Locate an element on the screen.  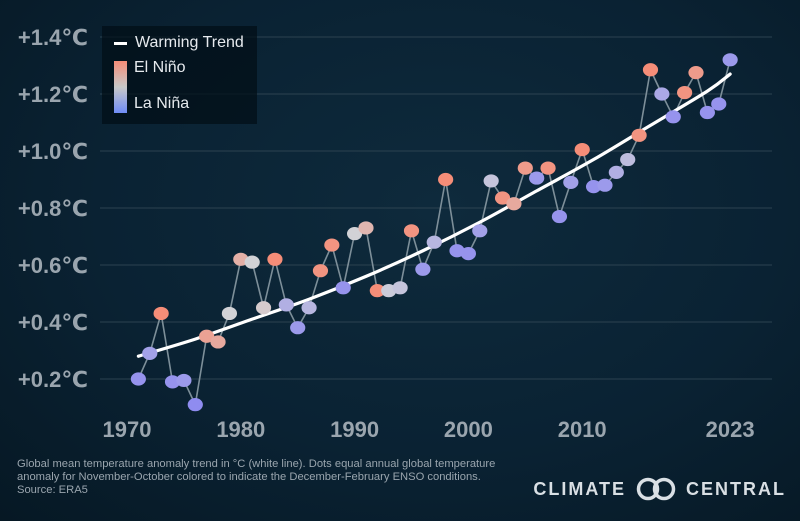
data-point-2003 is located at coordinates (502, 198).